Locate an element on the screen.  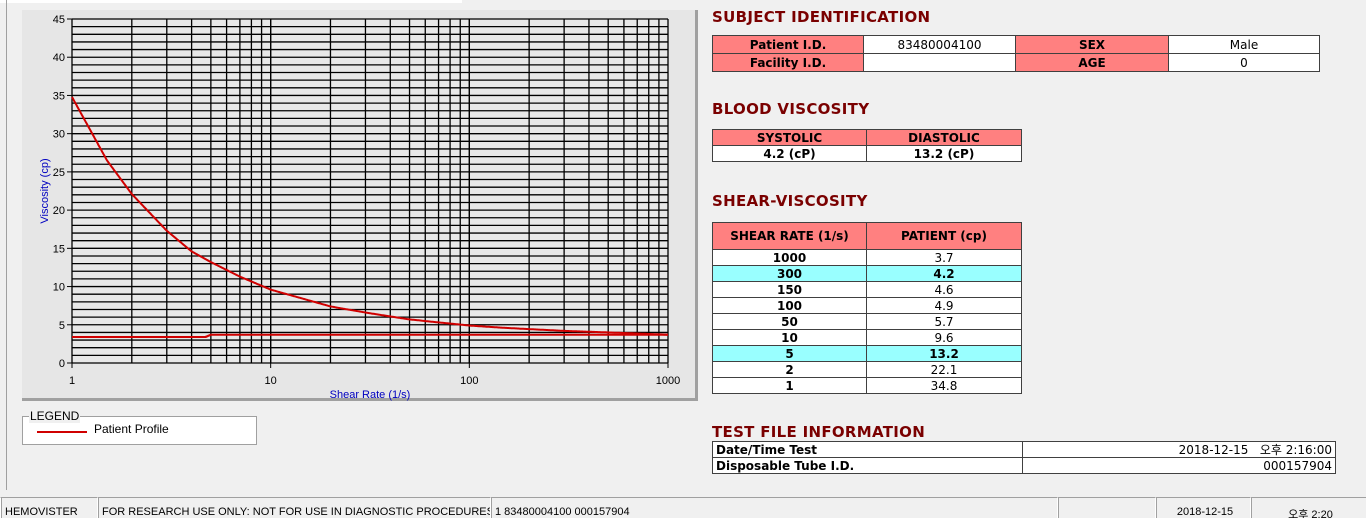
shear-rate-cell: 300 is located at coordinates (789, 273).